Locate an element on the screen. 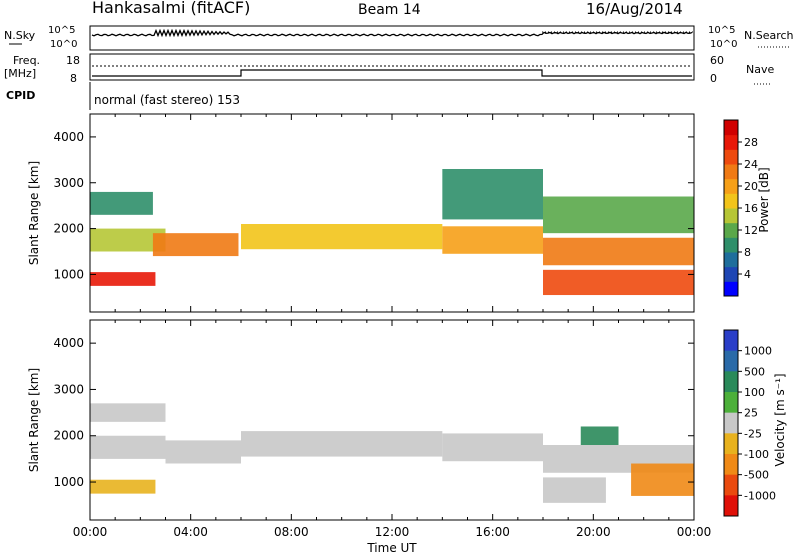 The width and height of the screenshot is (800, 554). colorbar-tick-label: 500 is located at coordinates (754, 371).